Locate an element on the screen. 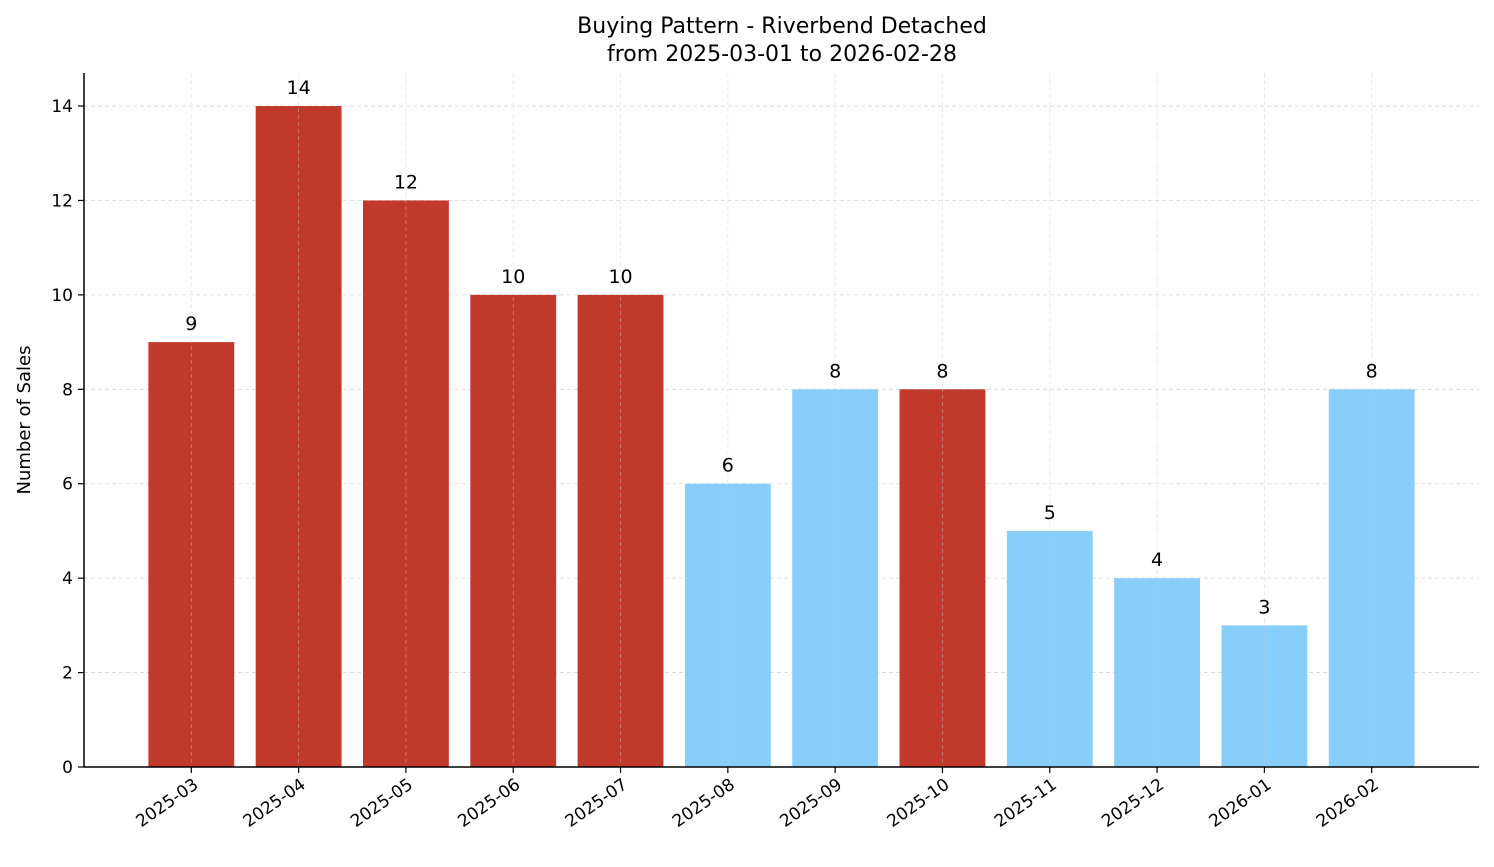 The width and height of the screenshot is (1494, 867). data-label: 9 is located at coordinates (191, 324).